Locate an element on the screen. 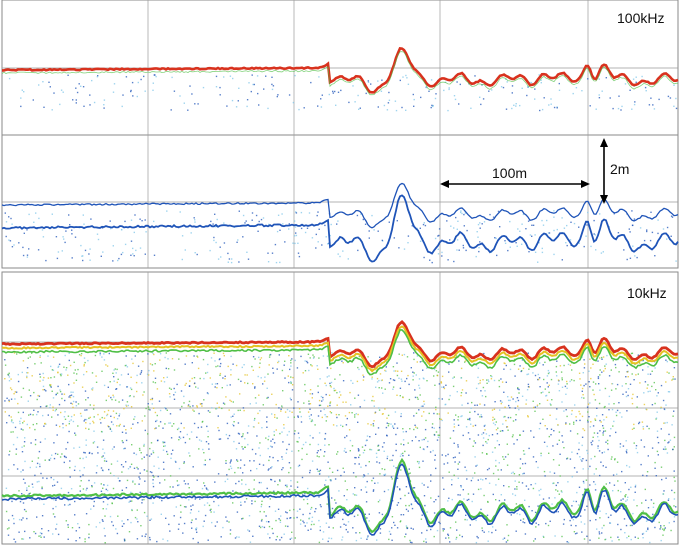  frequency-label-10khz: 10kHz is located at coordinates (647, 293).